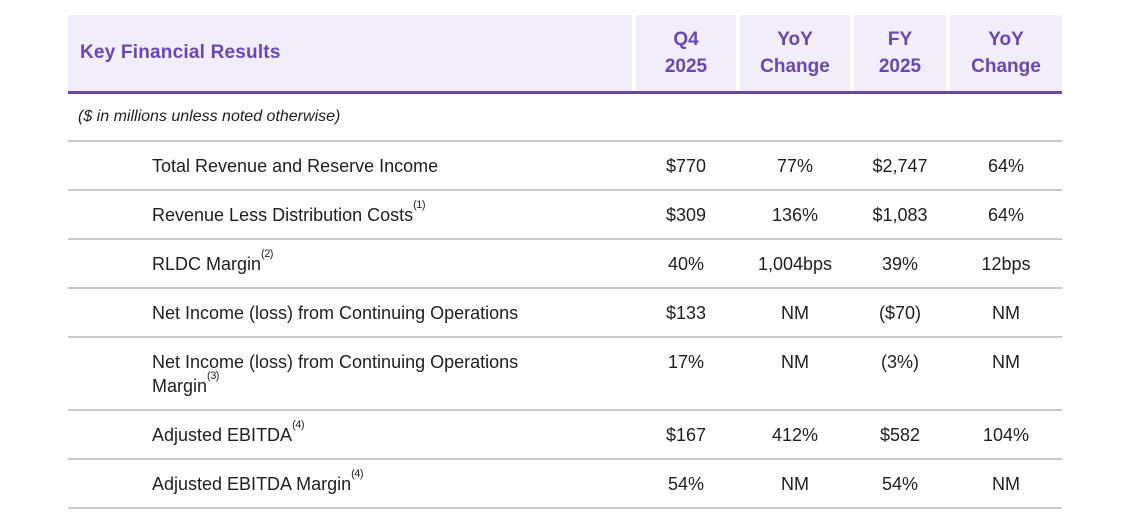  Describe the element at coordinates (213, 376) in the screenshot. I see `footnote-marker: (3)` at that location.